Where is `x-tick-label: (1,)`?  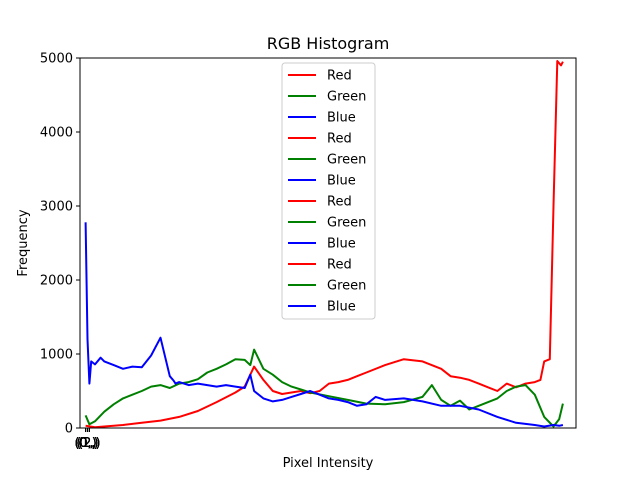
x-tick-label: (1,) is located at coordinates (87, 443).